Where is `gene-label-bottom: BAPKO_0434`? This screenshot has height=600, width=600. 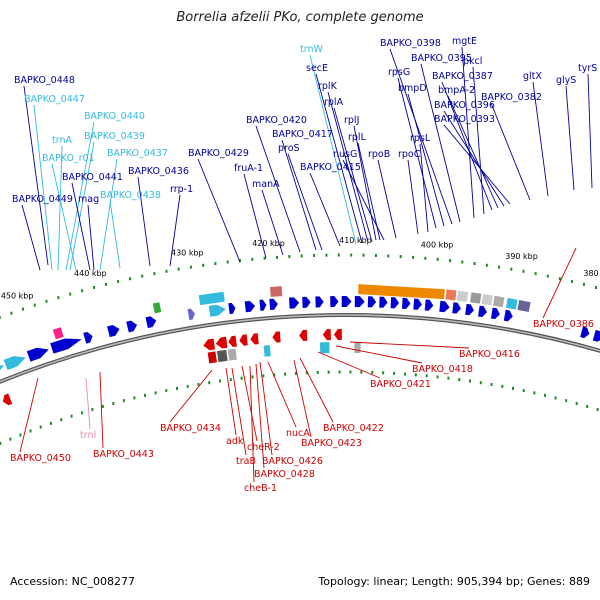
gene-label-bottom: BAPKO_0434 is located at coordinates (190, 428).